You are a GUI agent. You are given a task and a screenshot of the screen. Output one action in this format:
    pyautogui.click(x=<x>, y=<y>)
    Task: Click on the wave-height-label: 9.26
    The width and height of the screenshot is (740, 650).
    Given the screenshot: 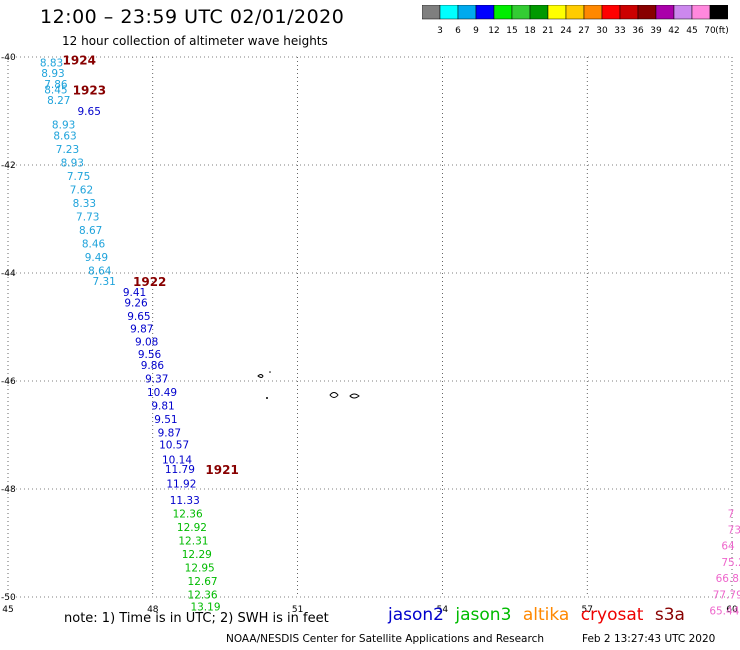 What is the action you would take?
    pyautogui.click(x=136, y=304)
    